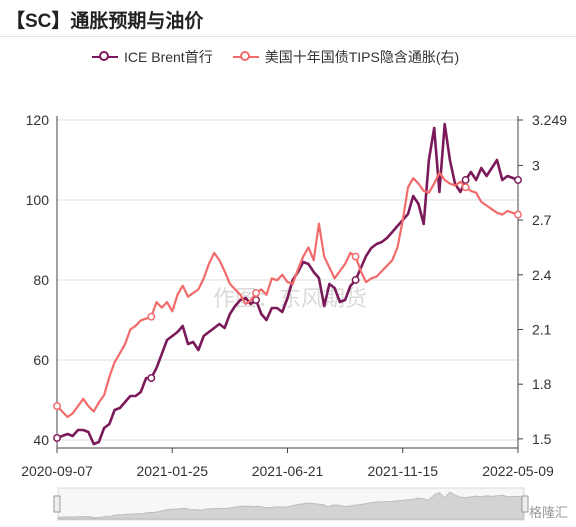  Describe the element at coordinates (168, 57) in the screenshot. I see `legend-label-brent: ICE Brent首行` at that location.